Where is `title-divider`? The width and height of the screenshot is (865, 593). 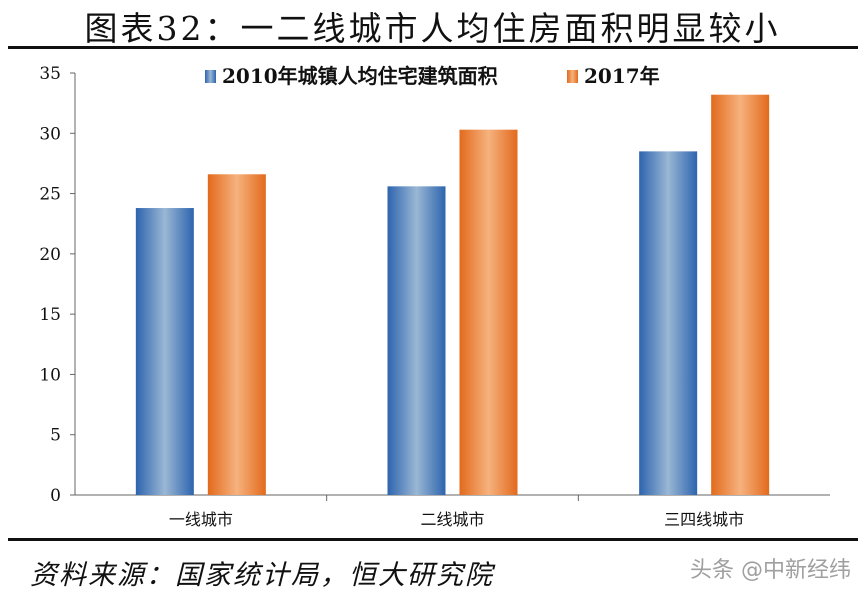 title-divider is located at coordinates (433, 47).